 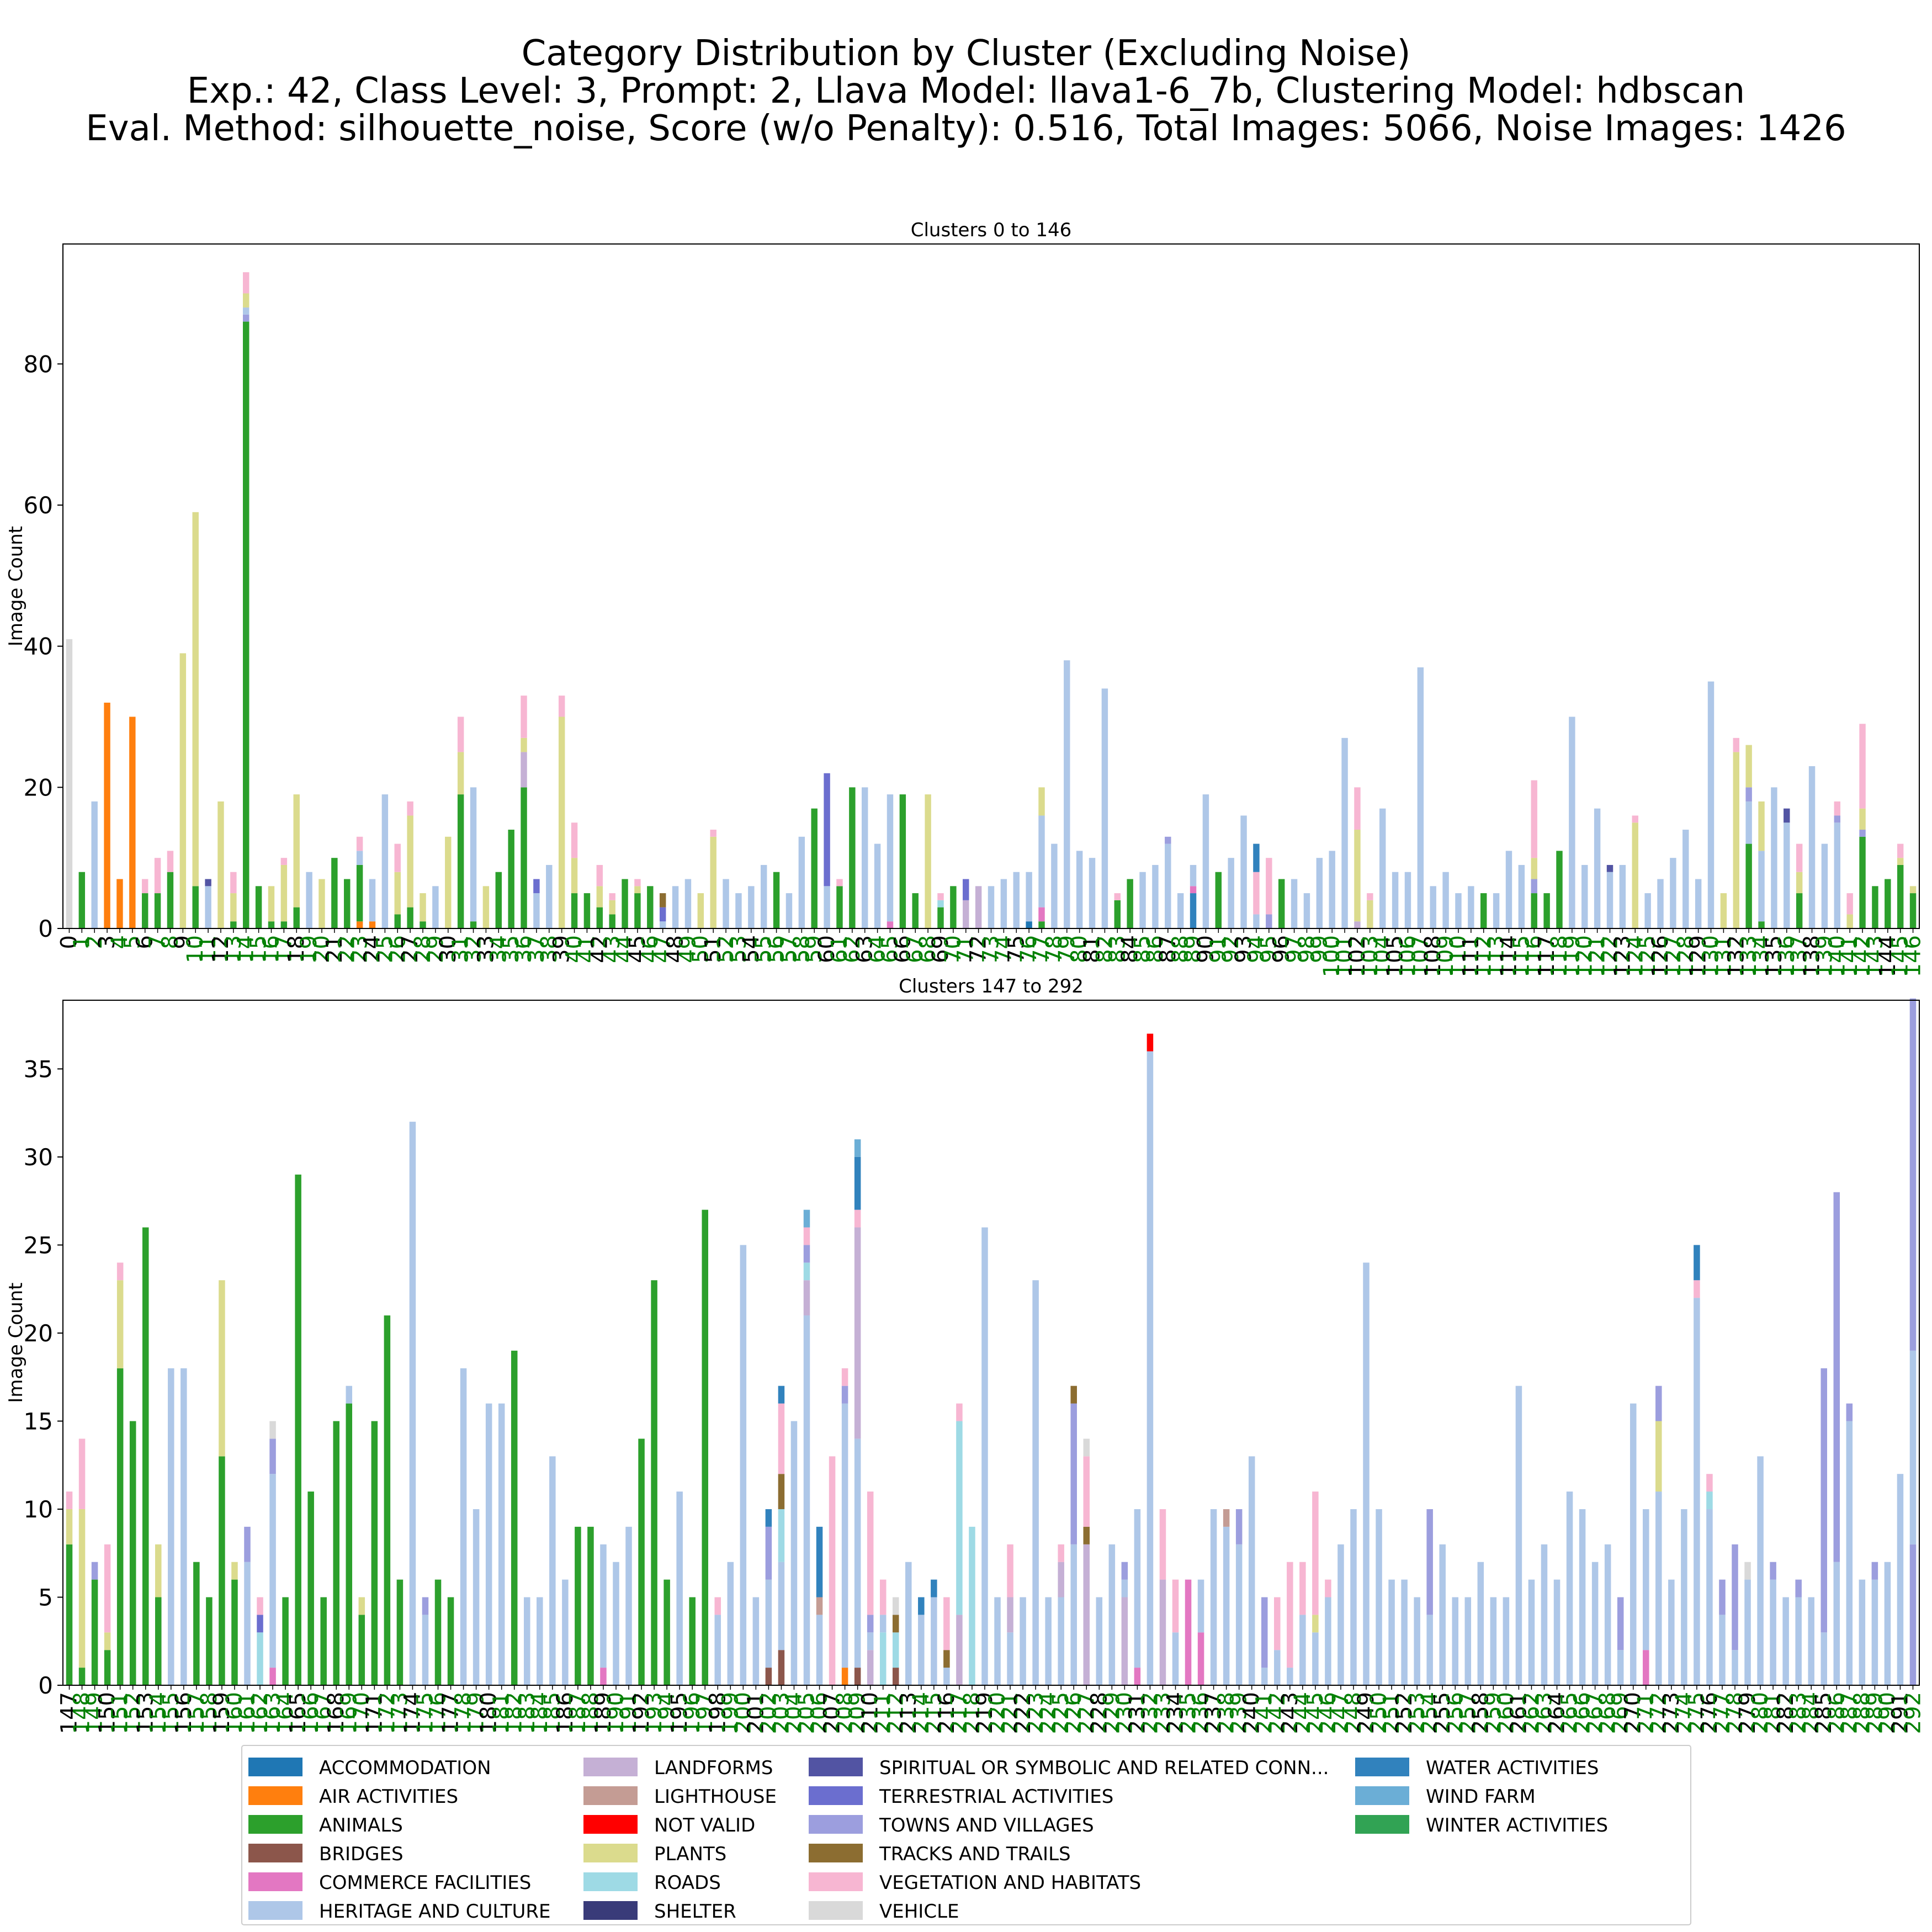 I want to click on x-tick-label: 191, so click(x=629, y=1713).